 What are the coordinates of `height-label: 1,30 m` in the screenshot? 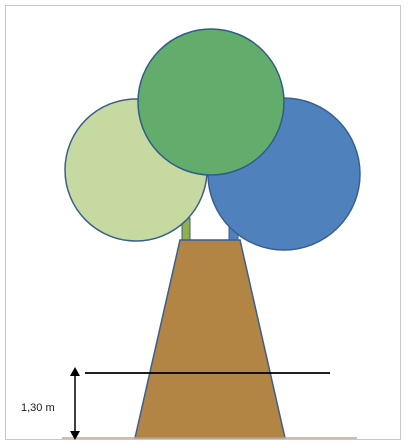 It's located at (38, 408).